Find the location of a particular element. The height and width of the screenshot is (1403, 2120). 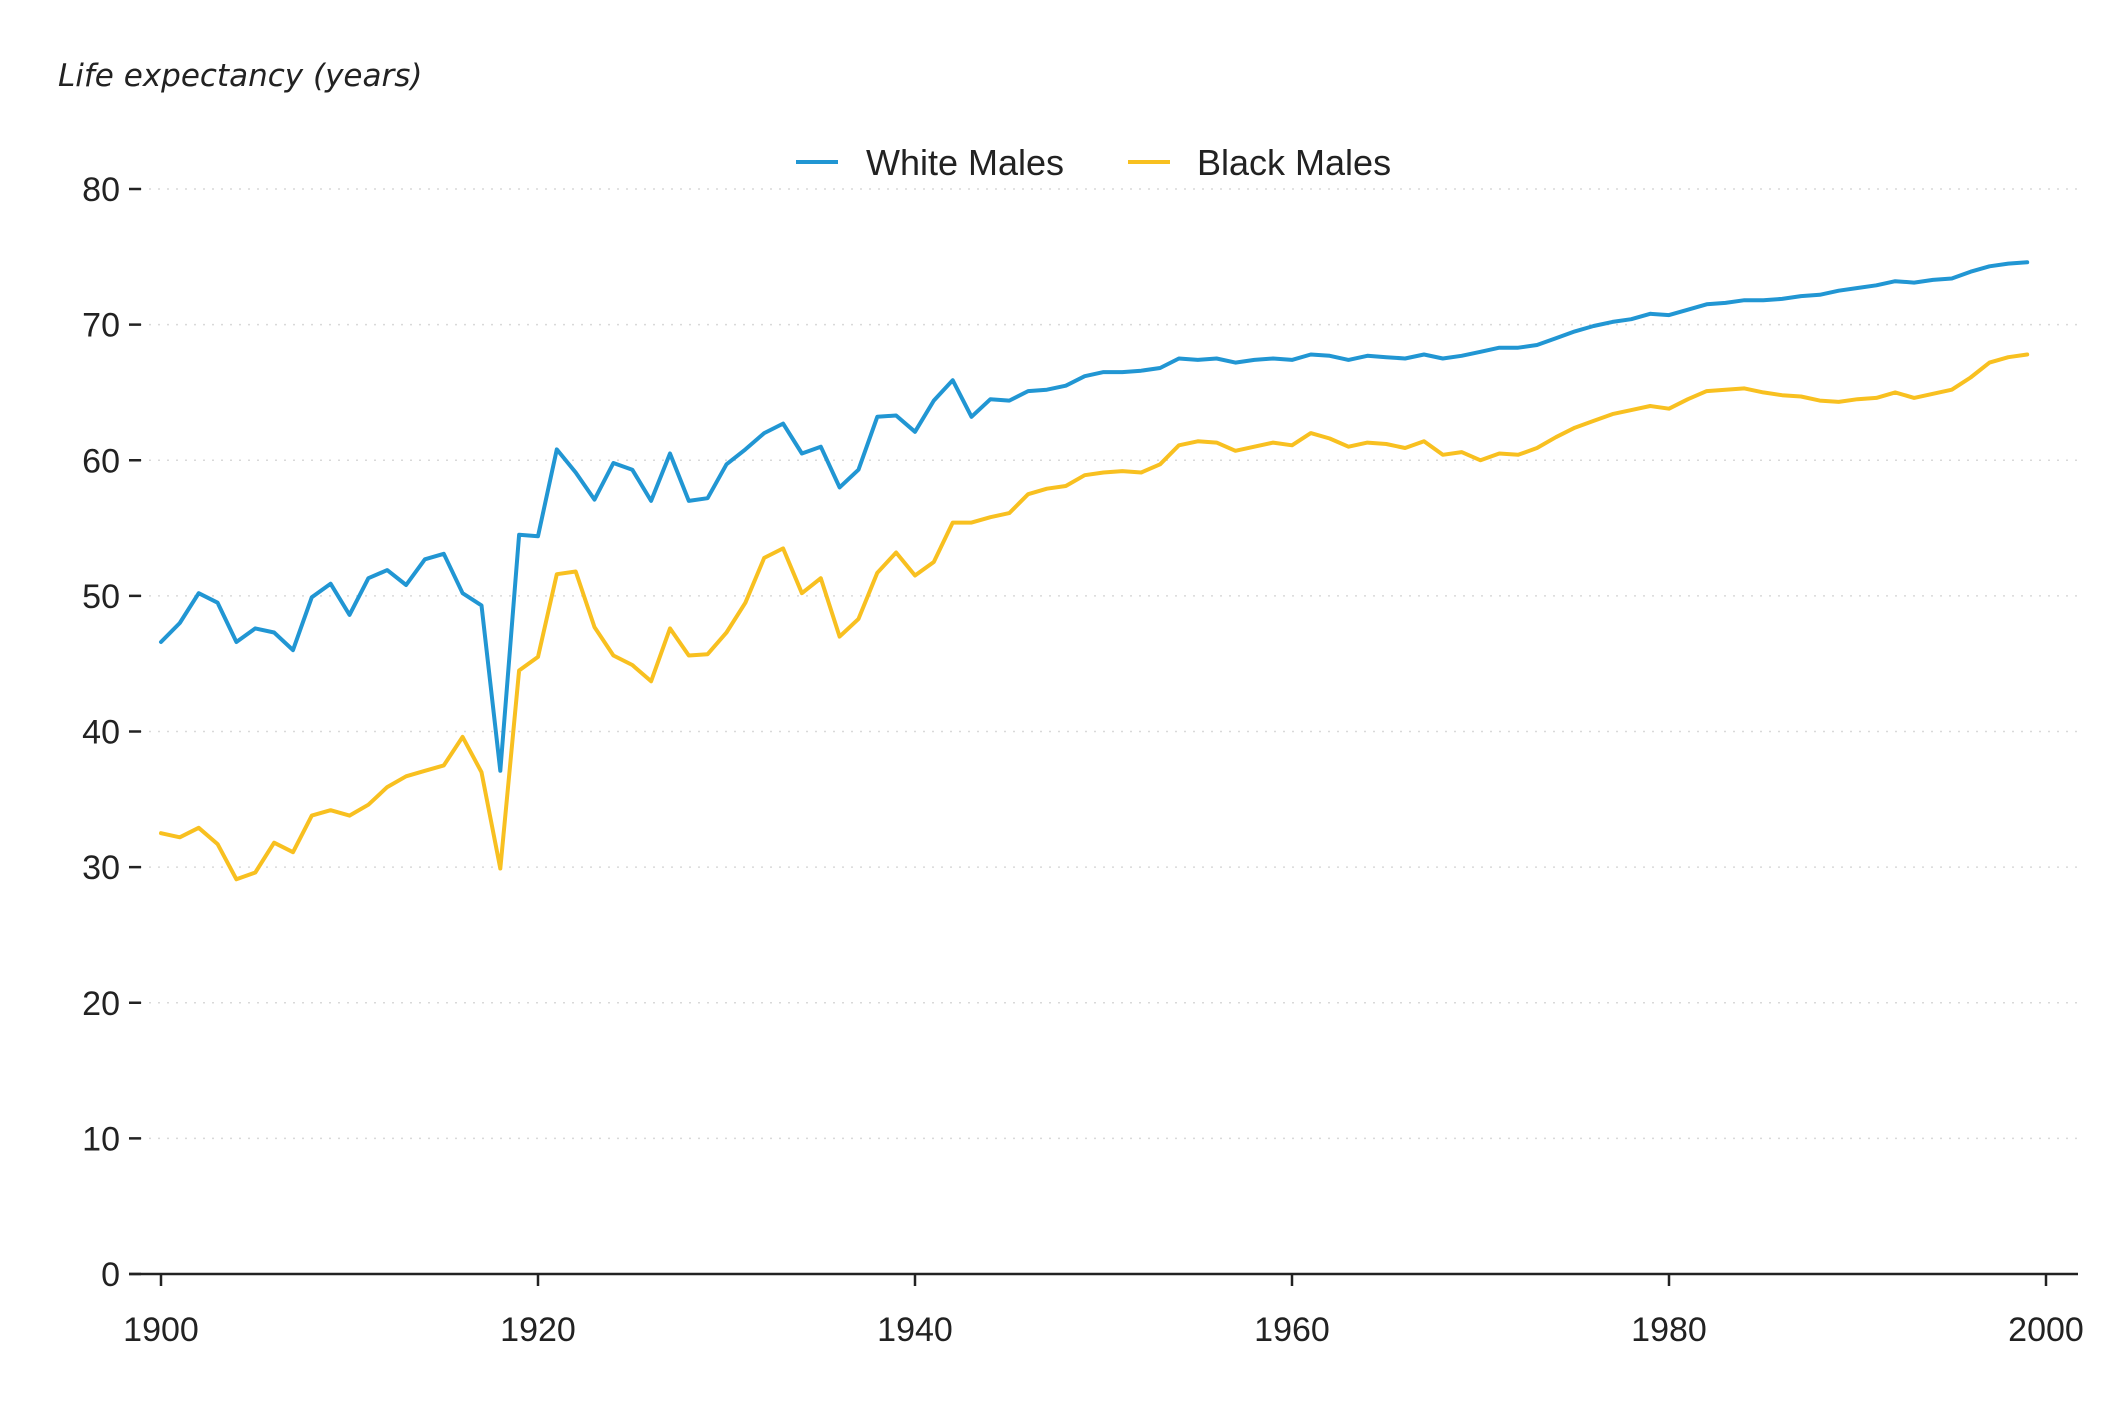

y-tick-label-0: 0 is located at coordinates (110, 1275).